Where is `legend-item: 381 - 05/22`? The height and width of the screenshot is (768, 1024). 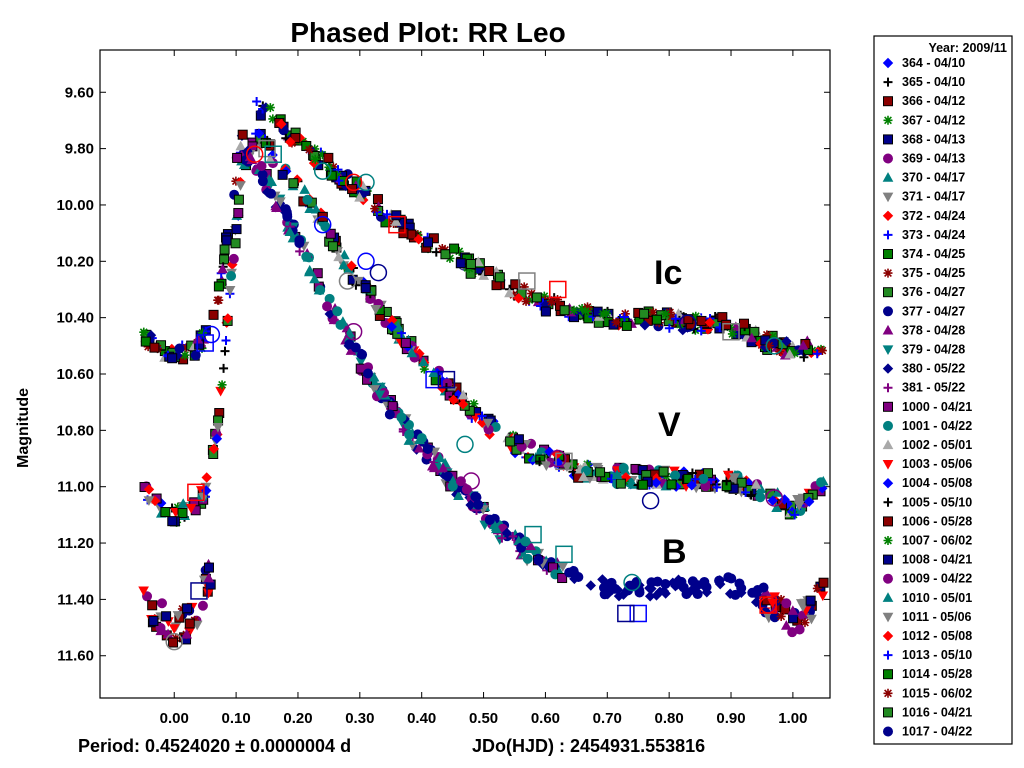
legend-item: 381 - 05/22 is located at coordinates (924, 388).